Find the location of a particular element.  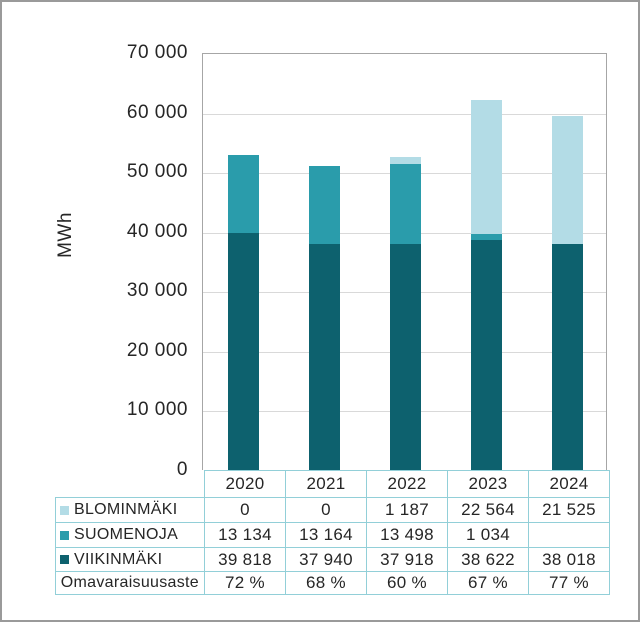

table-value-cell is located at coordinates (569, 535).